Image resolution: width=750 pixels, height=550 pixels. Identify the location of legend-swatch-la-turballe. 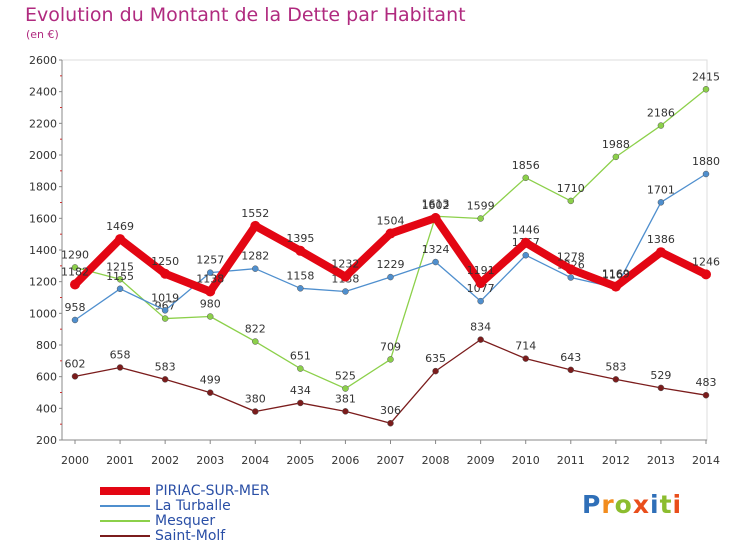
(125, 506).